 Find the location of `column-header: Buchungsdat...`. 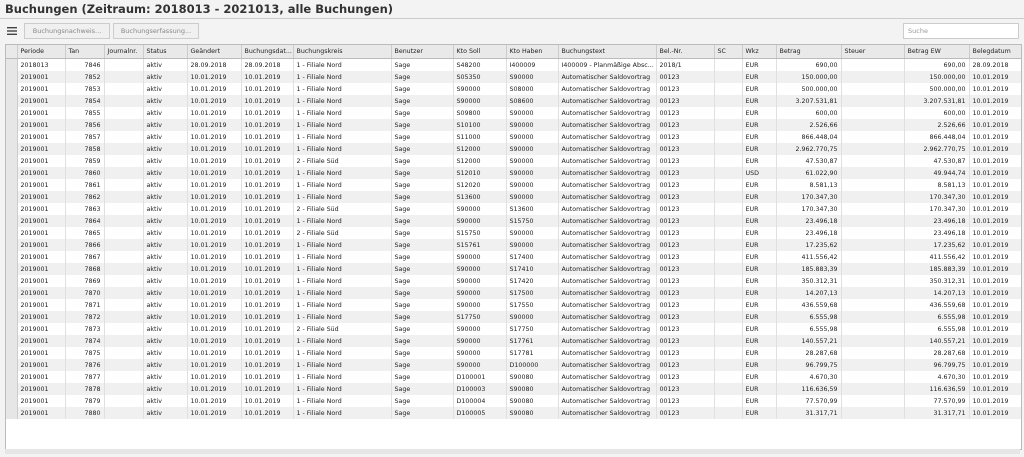

column-header: Buchungsdat... is located at coordinates (267, 52).